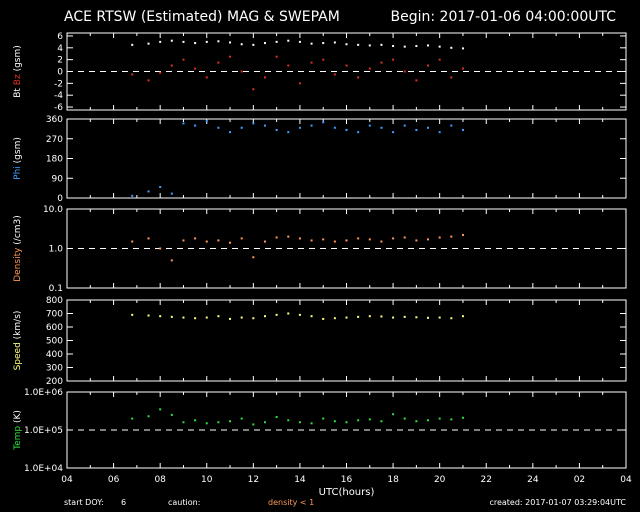 This screenshot has width=640, height=512. Describe the element at coordinates (18, 327) in the screenshot. I see `y-axis-label-part: (km/s)` at that location.